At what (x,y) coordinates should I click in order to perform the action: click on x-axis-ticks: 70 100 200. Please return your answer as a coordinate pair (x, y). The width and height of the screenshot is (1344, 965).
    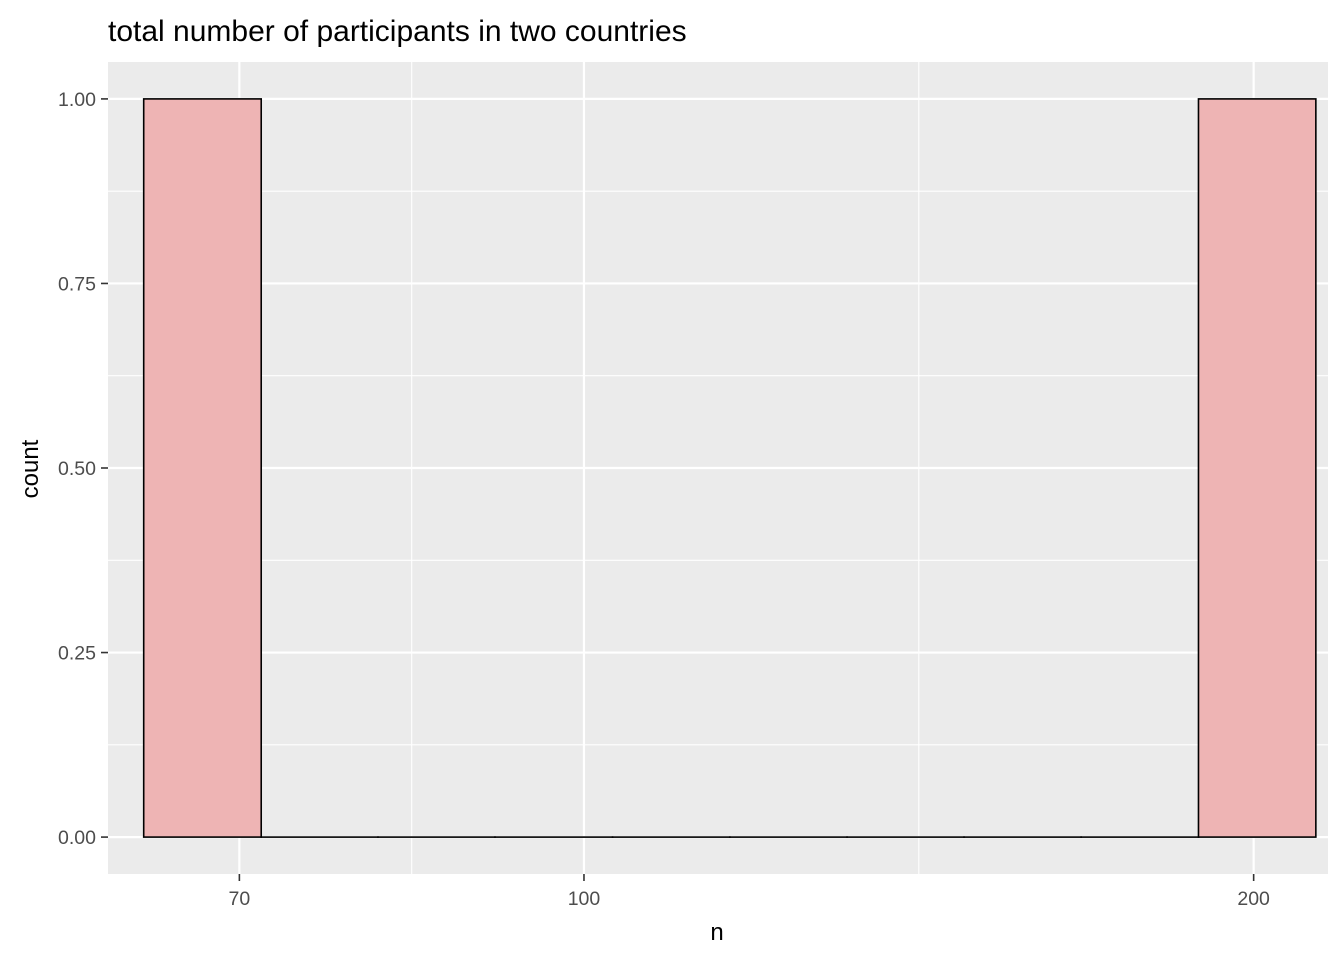
    Looking at the image, I should click on (750, 892).